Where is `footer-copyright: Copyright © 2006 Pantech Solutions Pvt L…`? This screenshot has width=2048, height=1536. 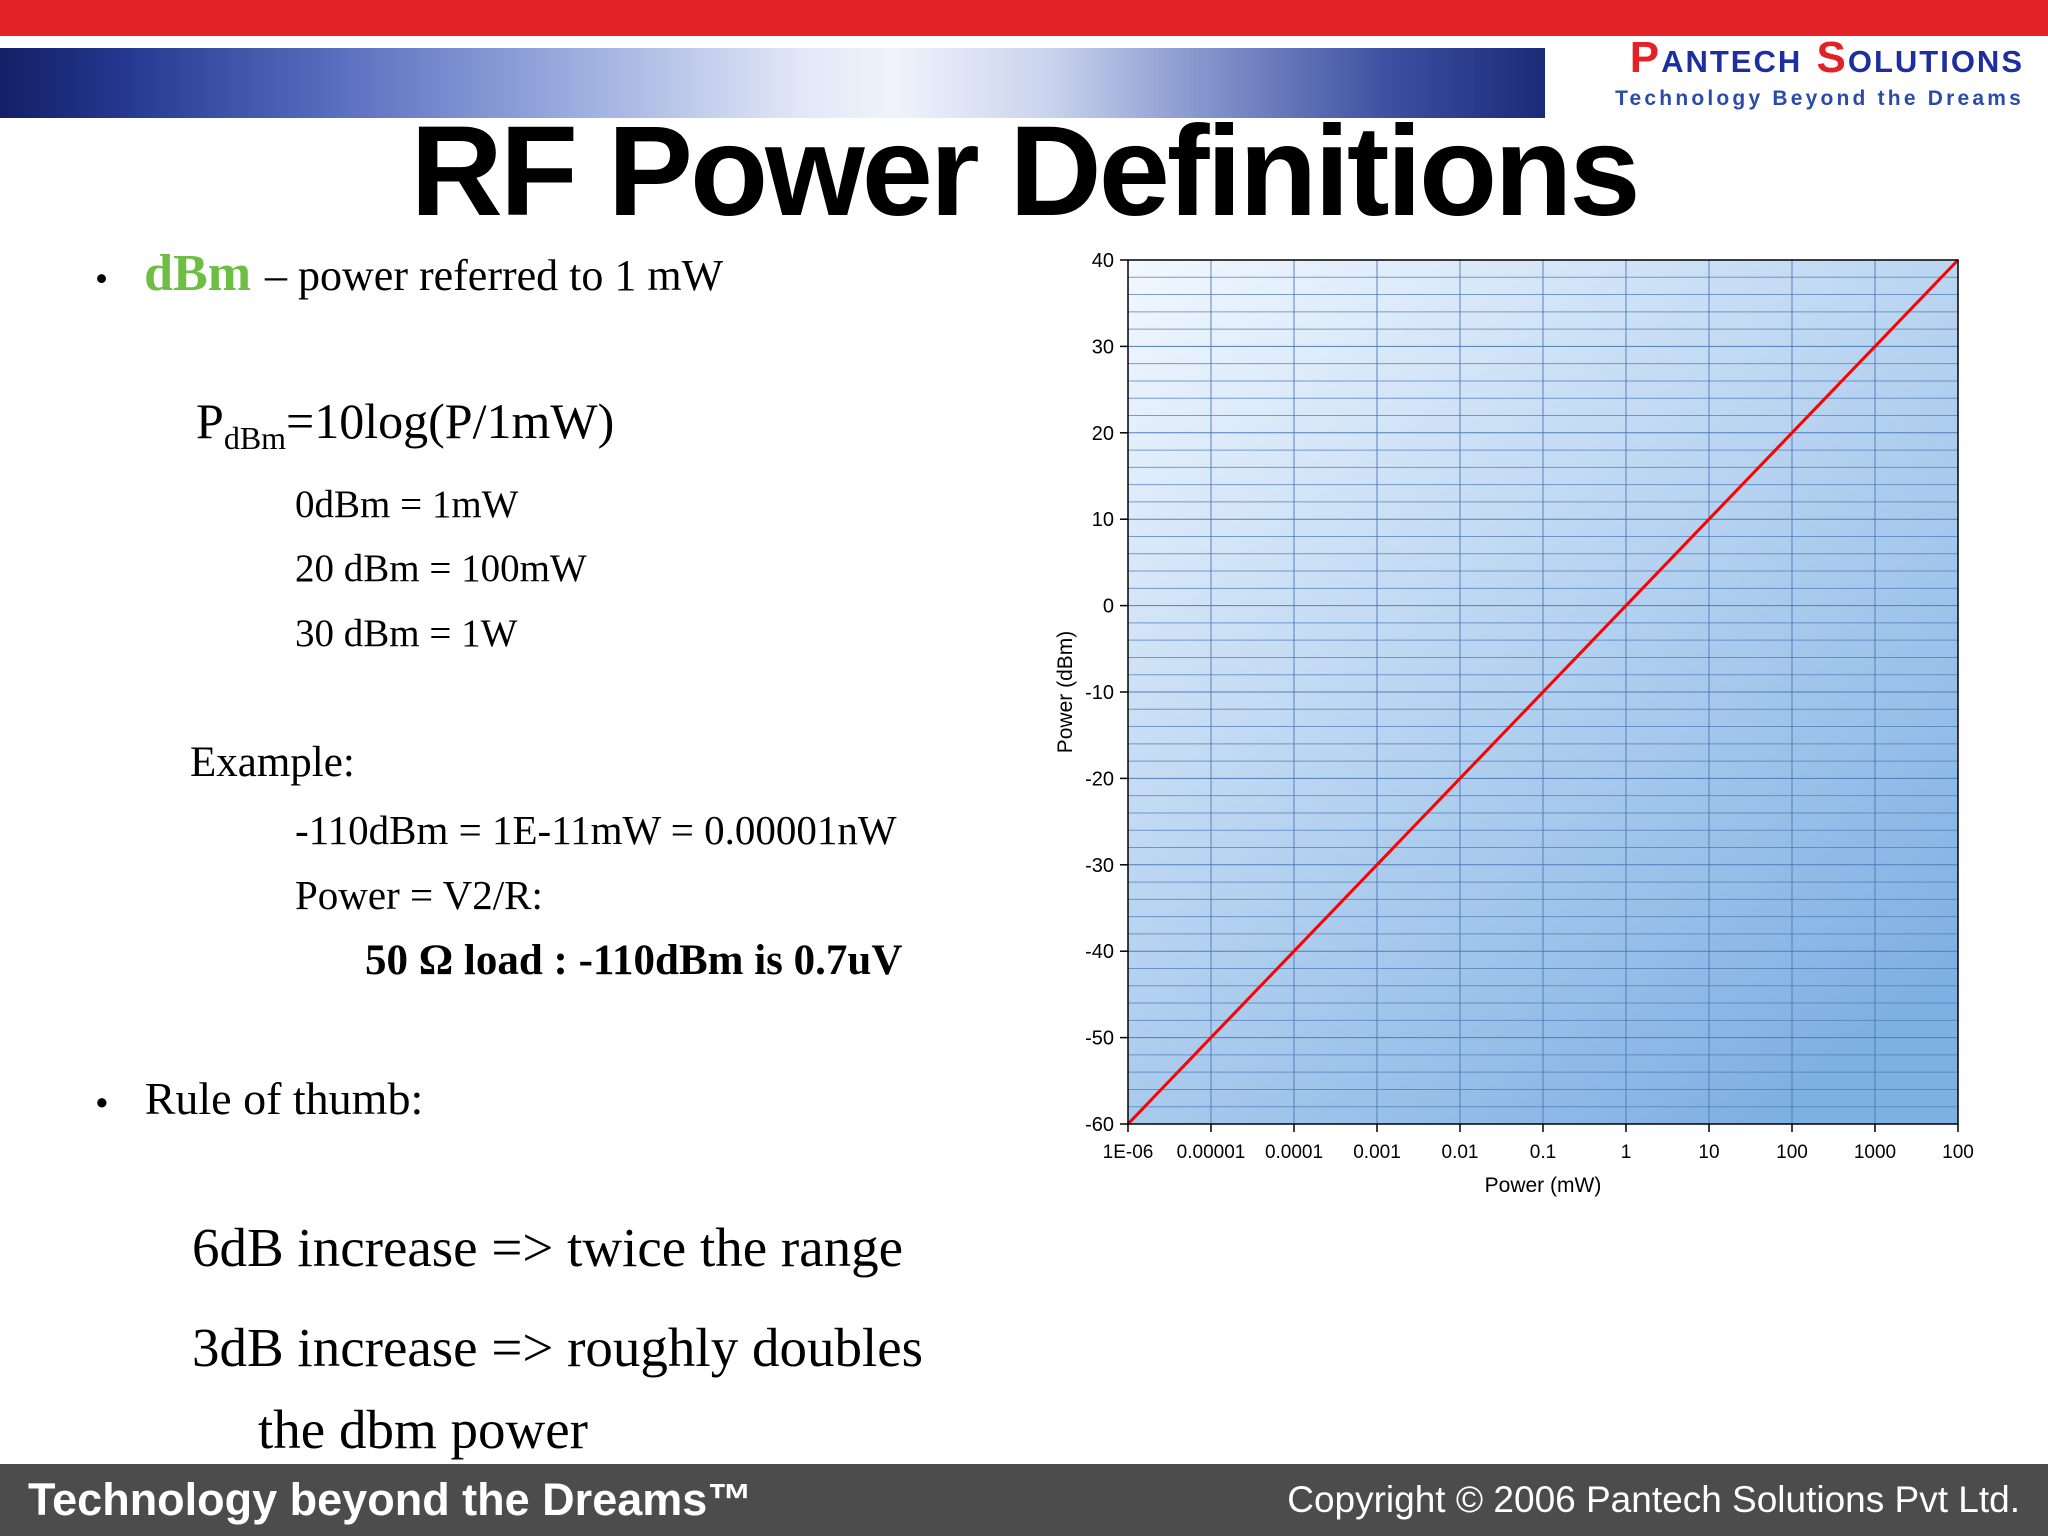
footer-copyright: Copyright © 2006 Pantech Solutions Pvt L… is located at coordinates (1653, 1499).